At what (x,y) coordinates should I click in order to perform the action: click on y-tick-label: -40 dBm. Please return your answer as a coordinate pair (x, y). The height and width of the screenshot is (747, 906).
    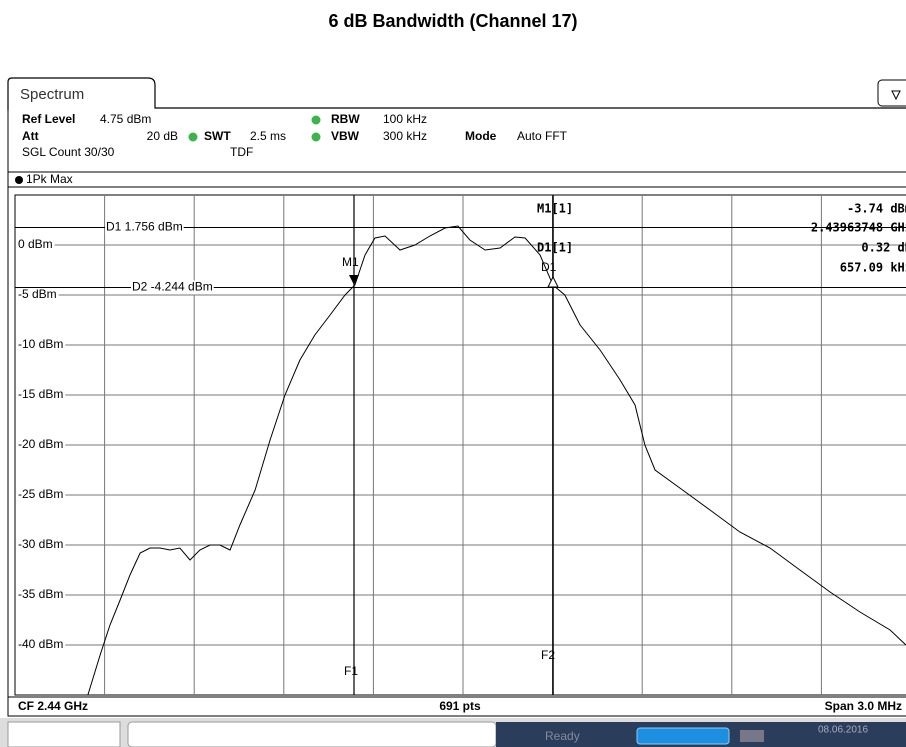
    Looking at the image, I should click on (40, 644).